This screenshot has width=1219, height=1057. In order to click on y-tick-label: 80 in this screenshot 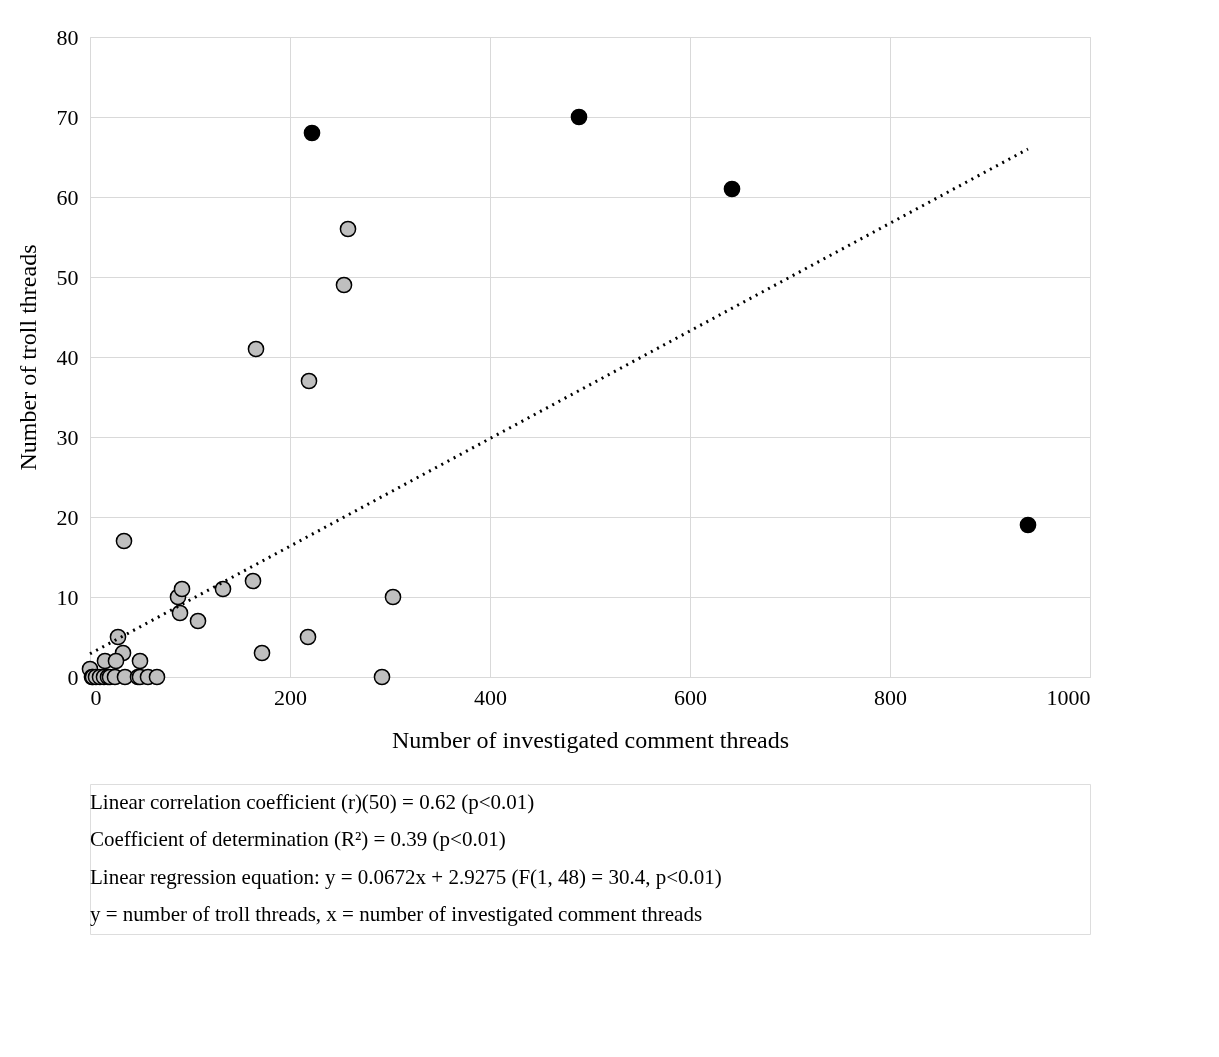, I will do `click(67, 37)`.